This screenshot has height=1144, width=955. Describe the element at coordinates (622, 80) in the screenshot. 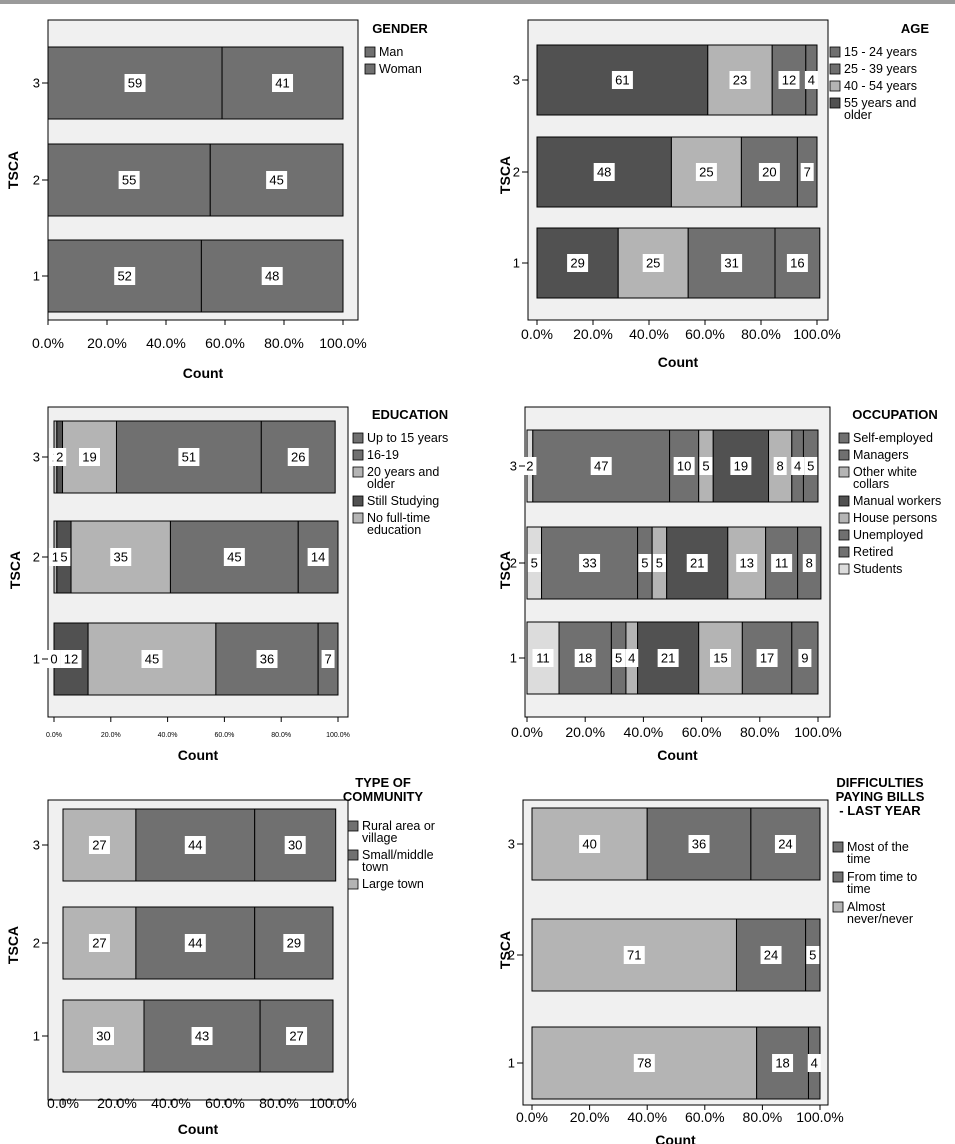

I see `data-label-55-years-and-older-tsca-3: 61` at that location.